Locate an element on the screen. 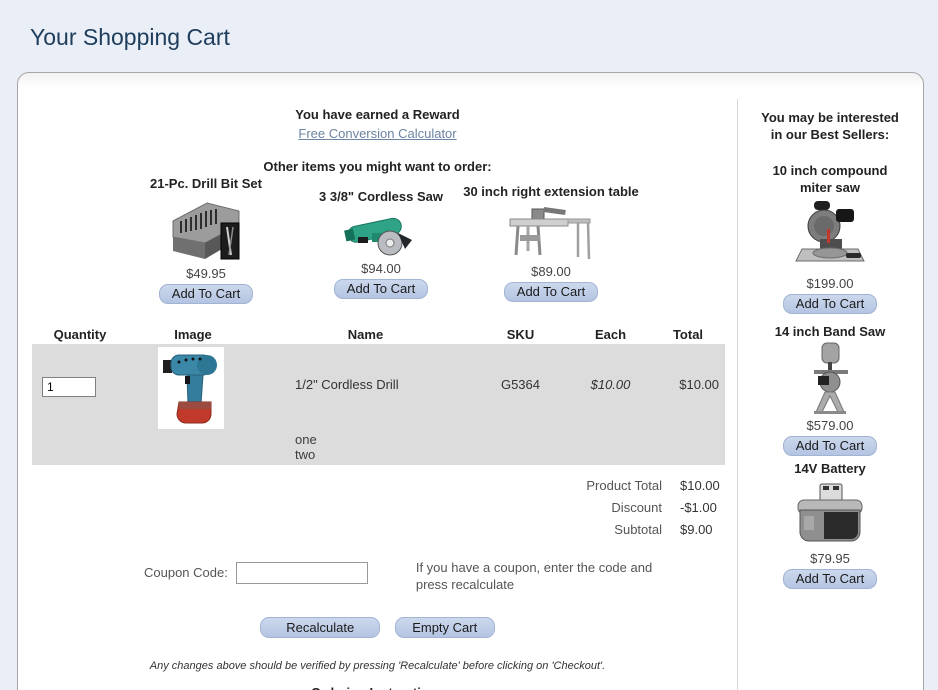 This screenshot has width=938, height=690. cart-table-header: Quantity Image Name SKU Each Total is located at coordinates (378, 334).